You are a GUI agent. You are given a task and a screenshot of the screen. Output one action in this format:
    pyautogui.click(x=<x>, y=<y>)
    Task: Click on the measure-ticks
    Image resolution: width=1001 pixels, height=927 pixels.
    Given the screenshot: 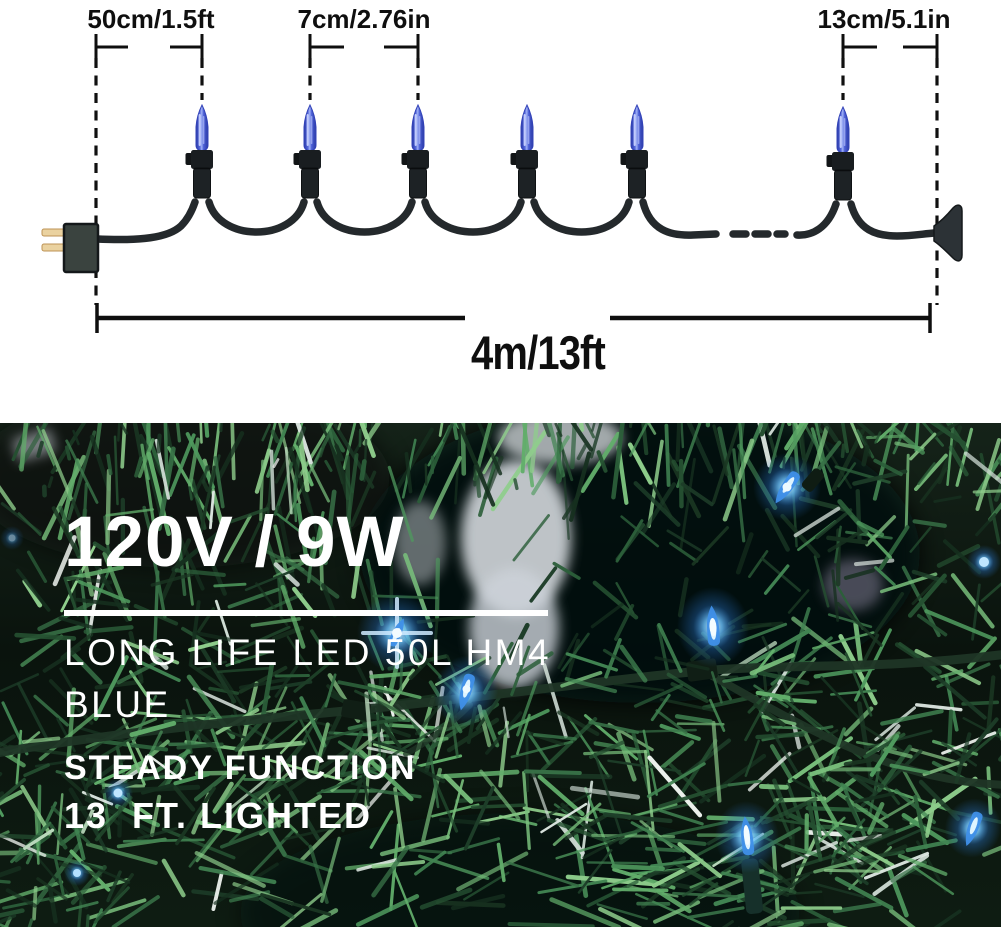 What is the action you would take?
    pyautogui.click(x=516, y=46)
    